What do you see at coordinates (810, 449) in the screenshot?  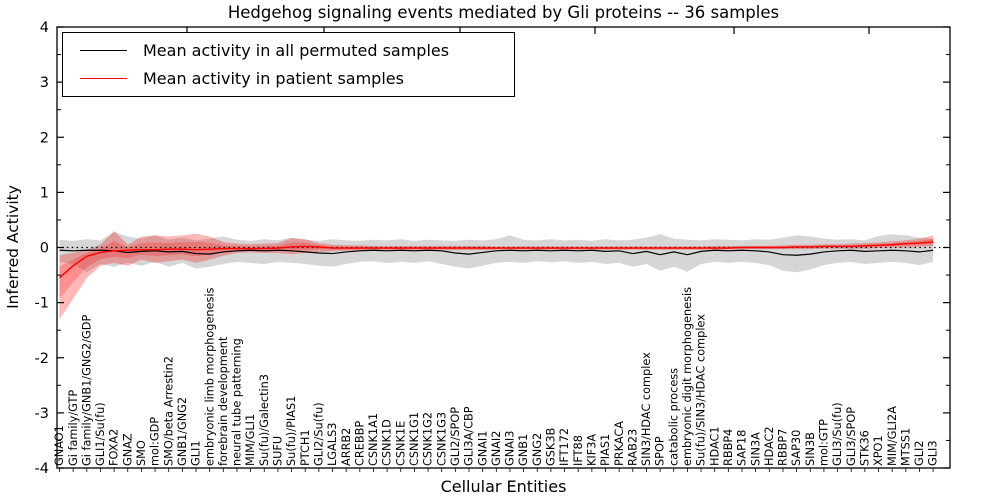 I see `x-tick-label: SIN3B` at bounding box center [810, 449].